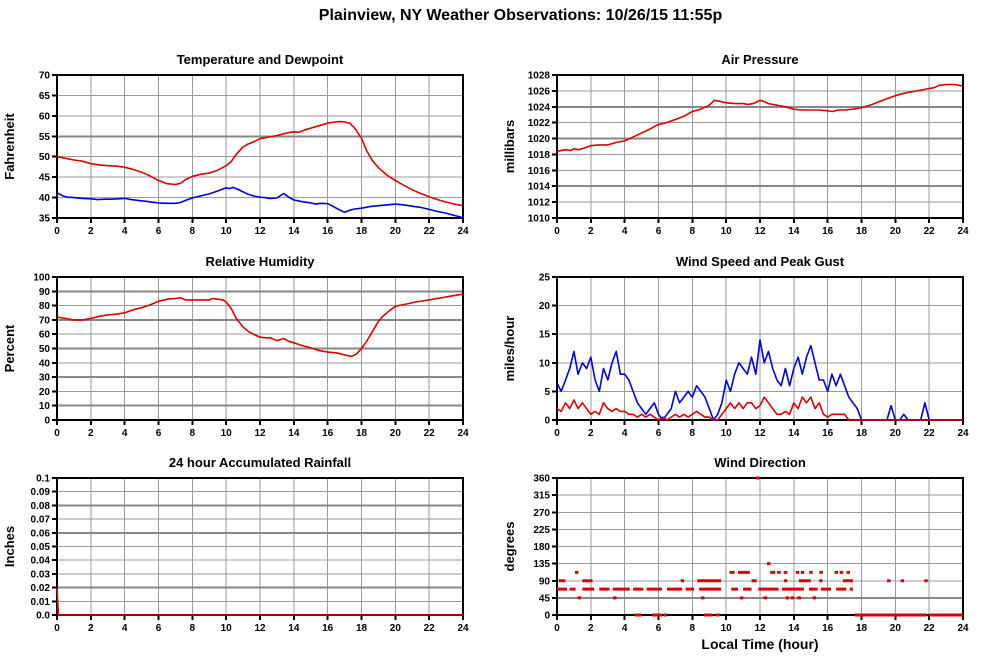  Describe the element at coordinates (41, 506) in the screenshot. I see `y-tick-label: 0.08` at that location.